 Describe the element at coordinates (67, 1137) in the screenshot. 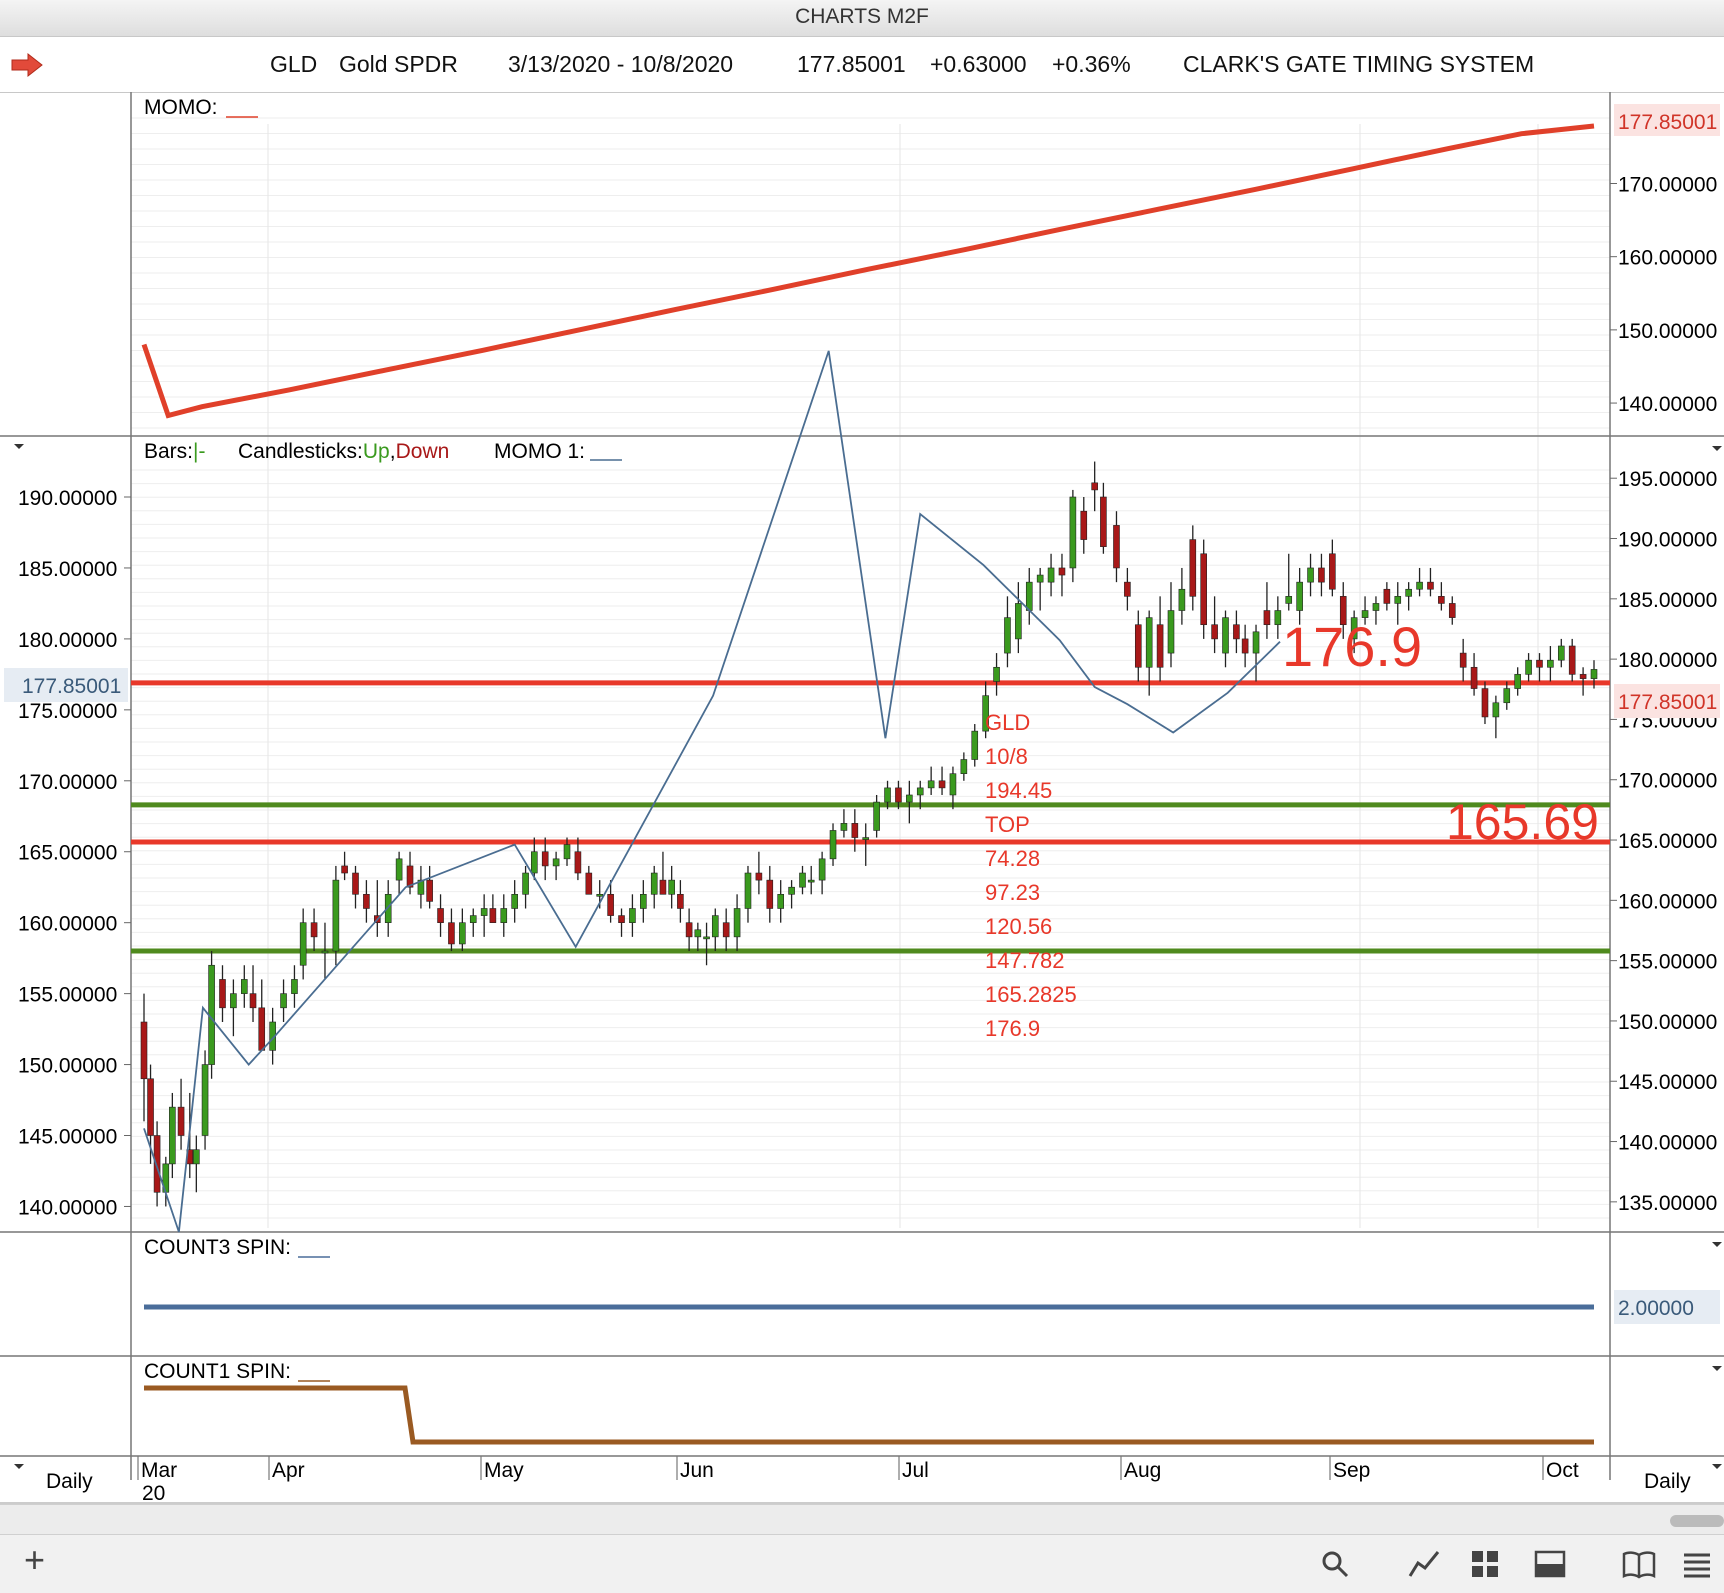

I see `left-tick-label: 145.00000` at that location.